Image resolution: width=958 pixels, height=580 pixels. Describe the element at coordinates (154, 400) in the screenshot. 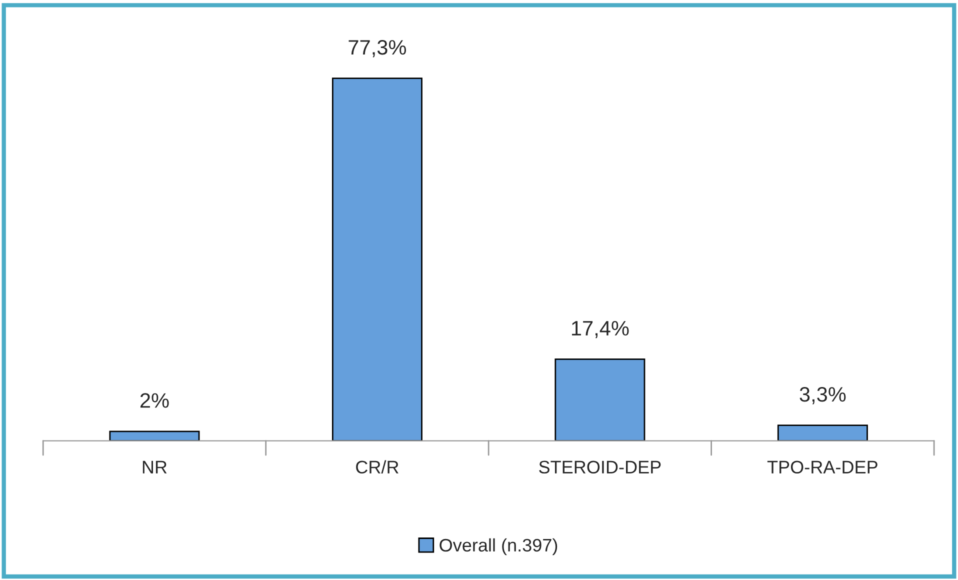

I see `data-label: 2%` at that location.